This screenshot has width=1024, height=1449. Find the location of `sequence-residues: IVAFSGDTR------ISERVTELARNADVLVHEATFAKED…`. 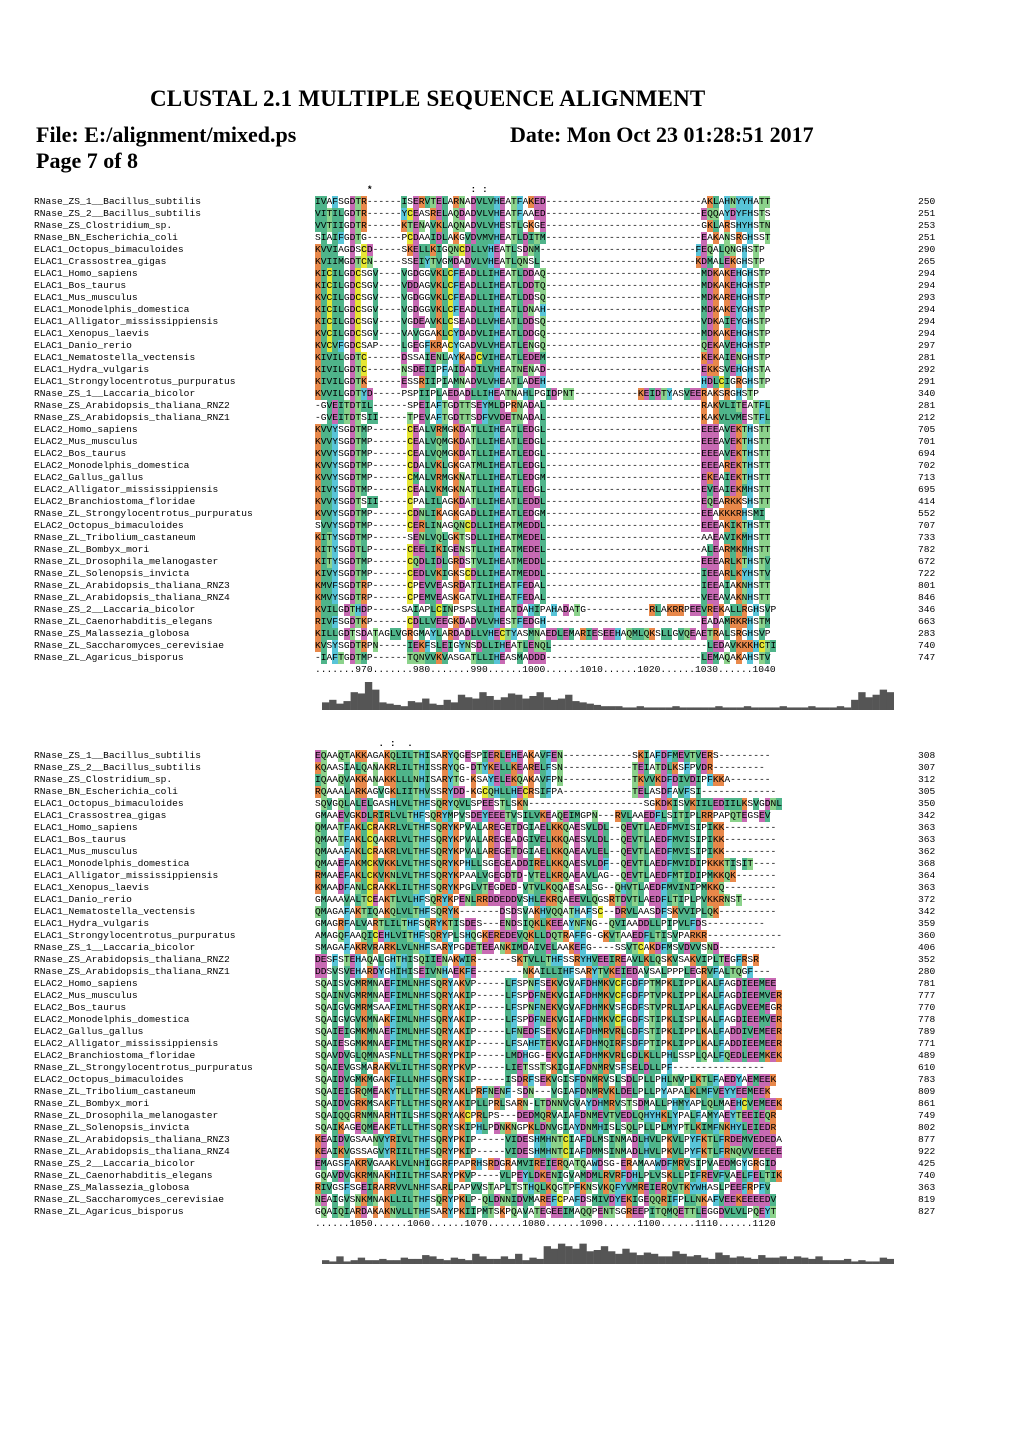

sequence-residues: IVAFSGDTR------ISERVTELARNADVLVHEATFAKED… is located at coordinates (543, 202).